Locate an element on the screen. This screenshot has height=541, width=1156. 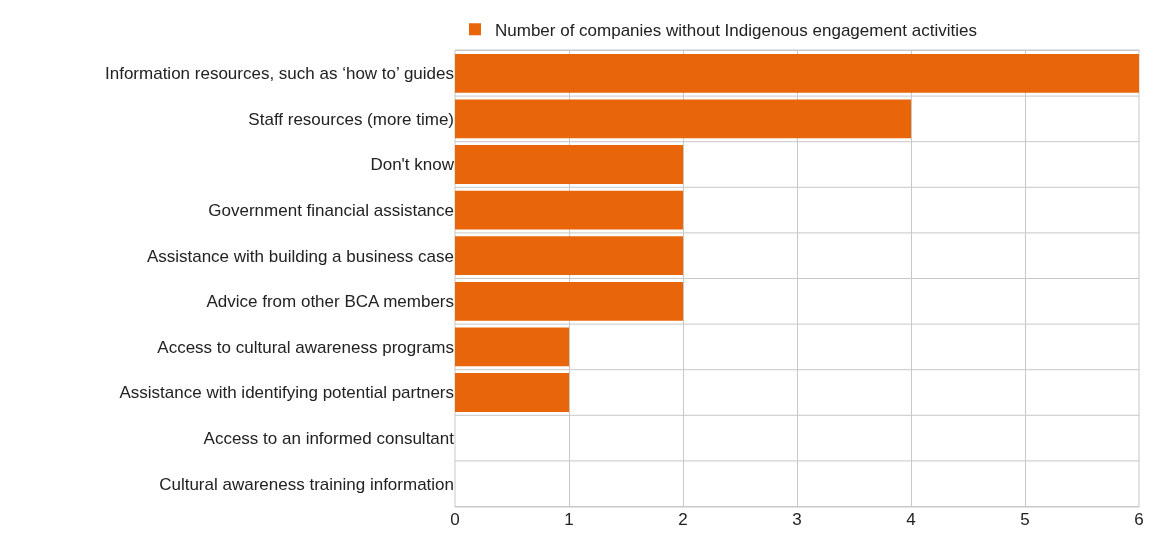
y-tick-label: Advice from other BCA members is located at coordinates (330, 302).